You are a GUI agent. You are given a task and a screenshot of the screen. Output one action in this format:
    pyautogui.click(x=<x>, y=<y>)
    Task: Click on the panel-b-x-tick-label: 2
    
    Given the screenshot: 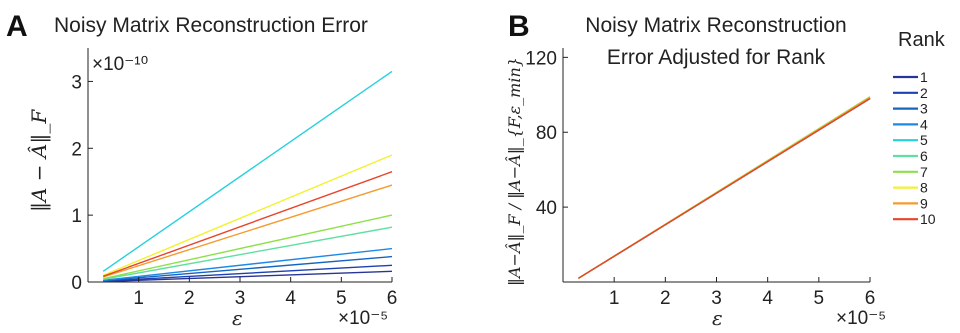 What is the action you would take?
    pyautogui.click(x=665, y=298)
    